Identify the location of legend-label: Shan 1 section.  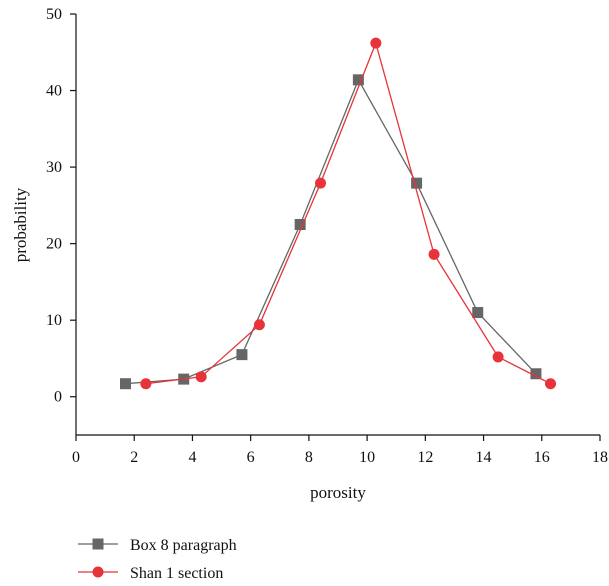
(176, 573).